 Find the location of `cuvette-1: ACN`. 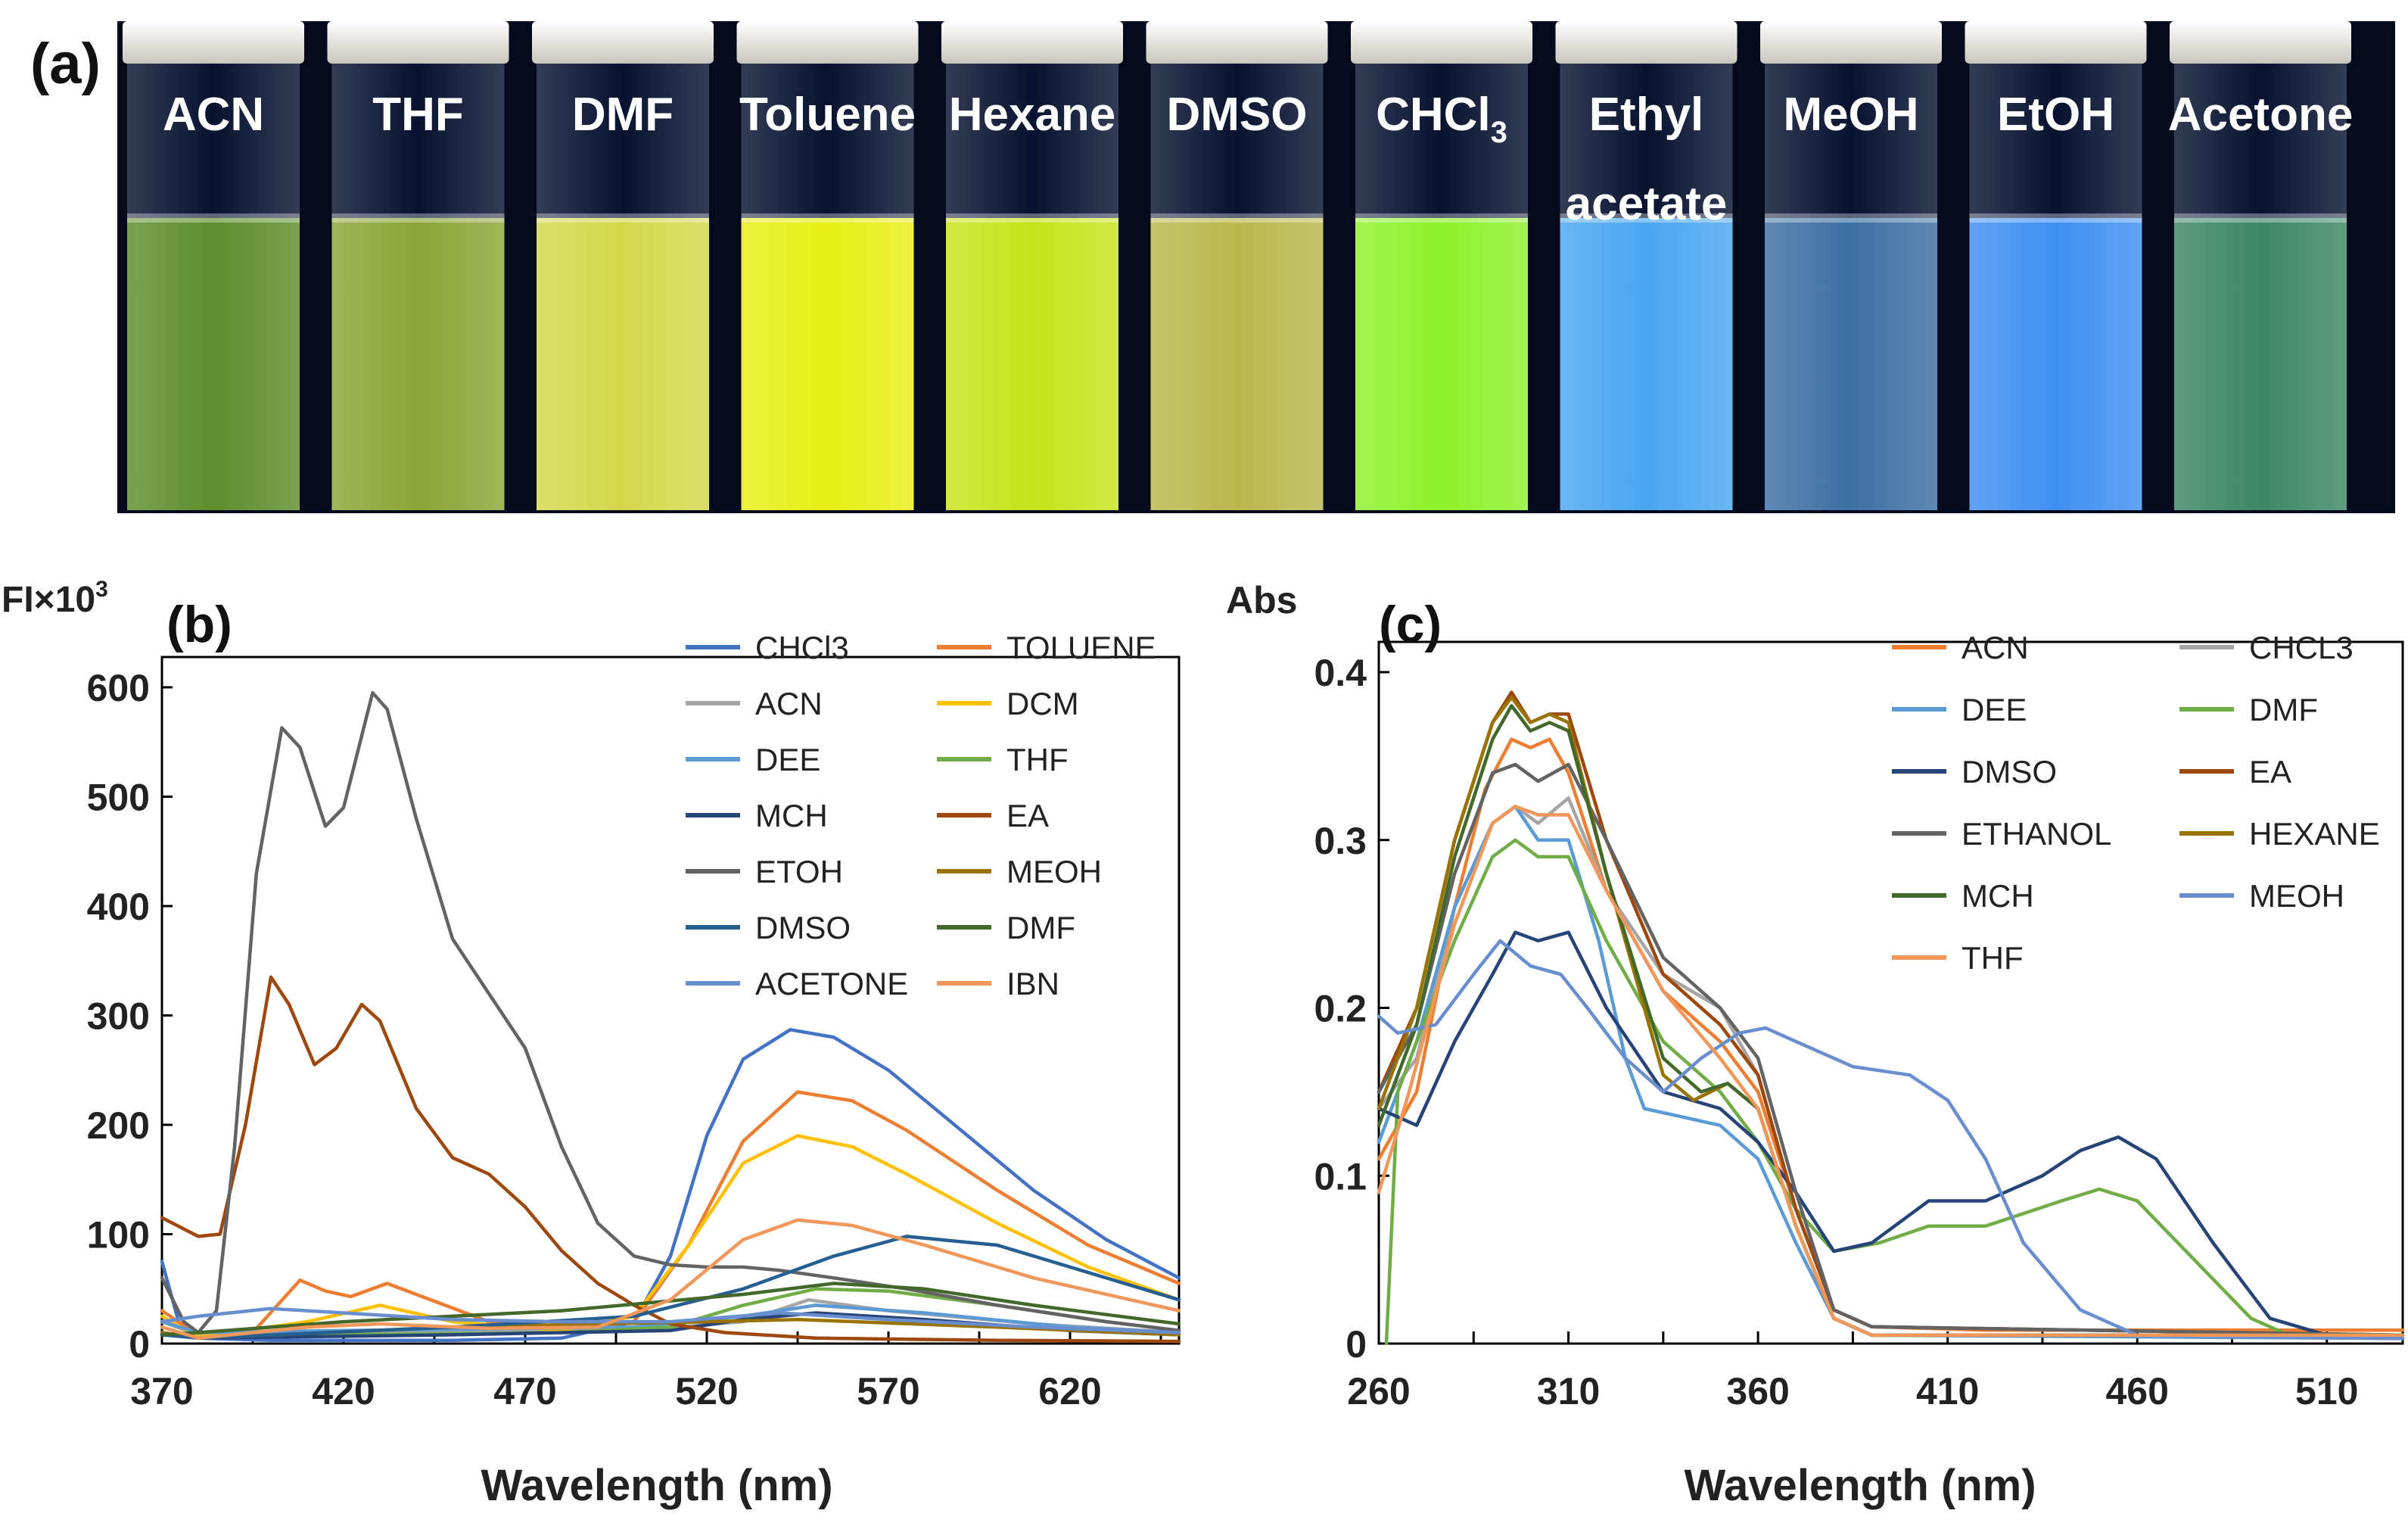

cuvette-1: ACN is located at coordinates (213, 265).